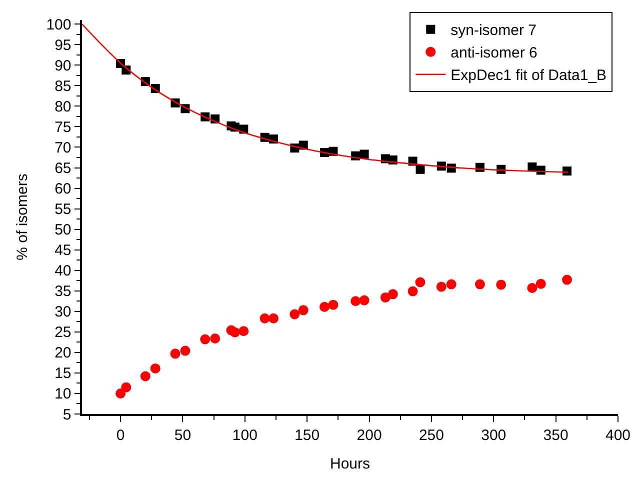 The width and height of the screenshot is (643, 481). I want to click on x-tick-label: 50, so click(183, 435).